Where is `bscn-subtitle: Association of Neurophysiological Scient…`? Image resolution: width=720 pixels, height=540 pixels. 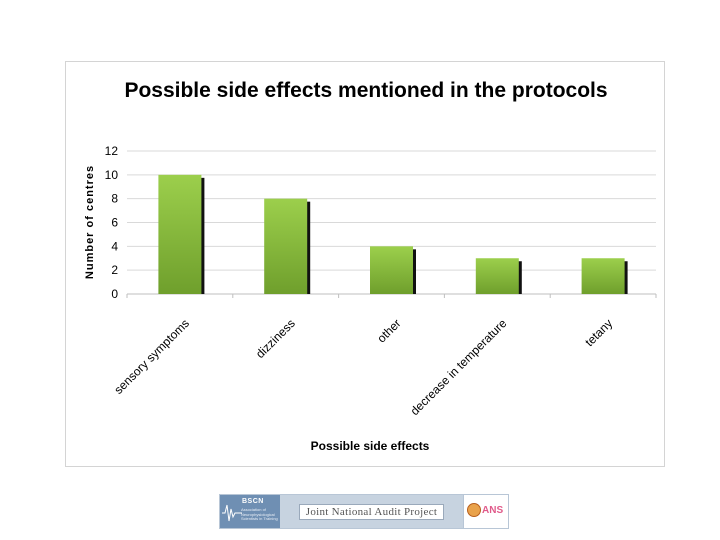 bscn-subtitle: Association of Neurophysiological Scient… is located at coordinates (259, 514).